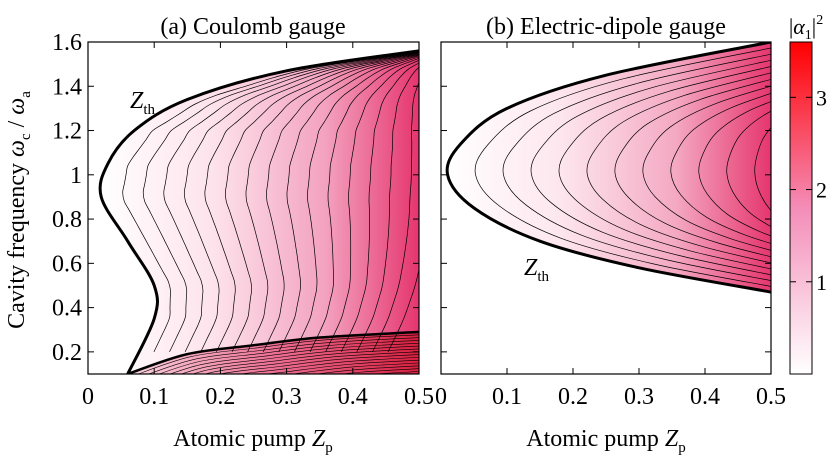 This screenshot has width=830, height=458. I want to click on y-tick-label: 1.2, so click(67, 132).